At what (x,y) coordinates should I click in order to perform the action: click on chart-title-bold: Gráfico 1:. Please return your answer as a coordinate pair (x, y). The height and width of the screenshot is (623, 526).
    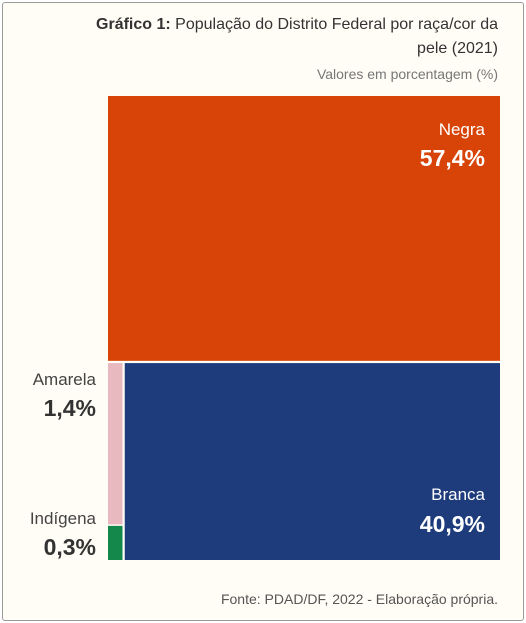
    Looking at the image, I should click on (133, 24).